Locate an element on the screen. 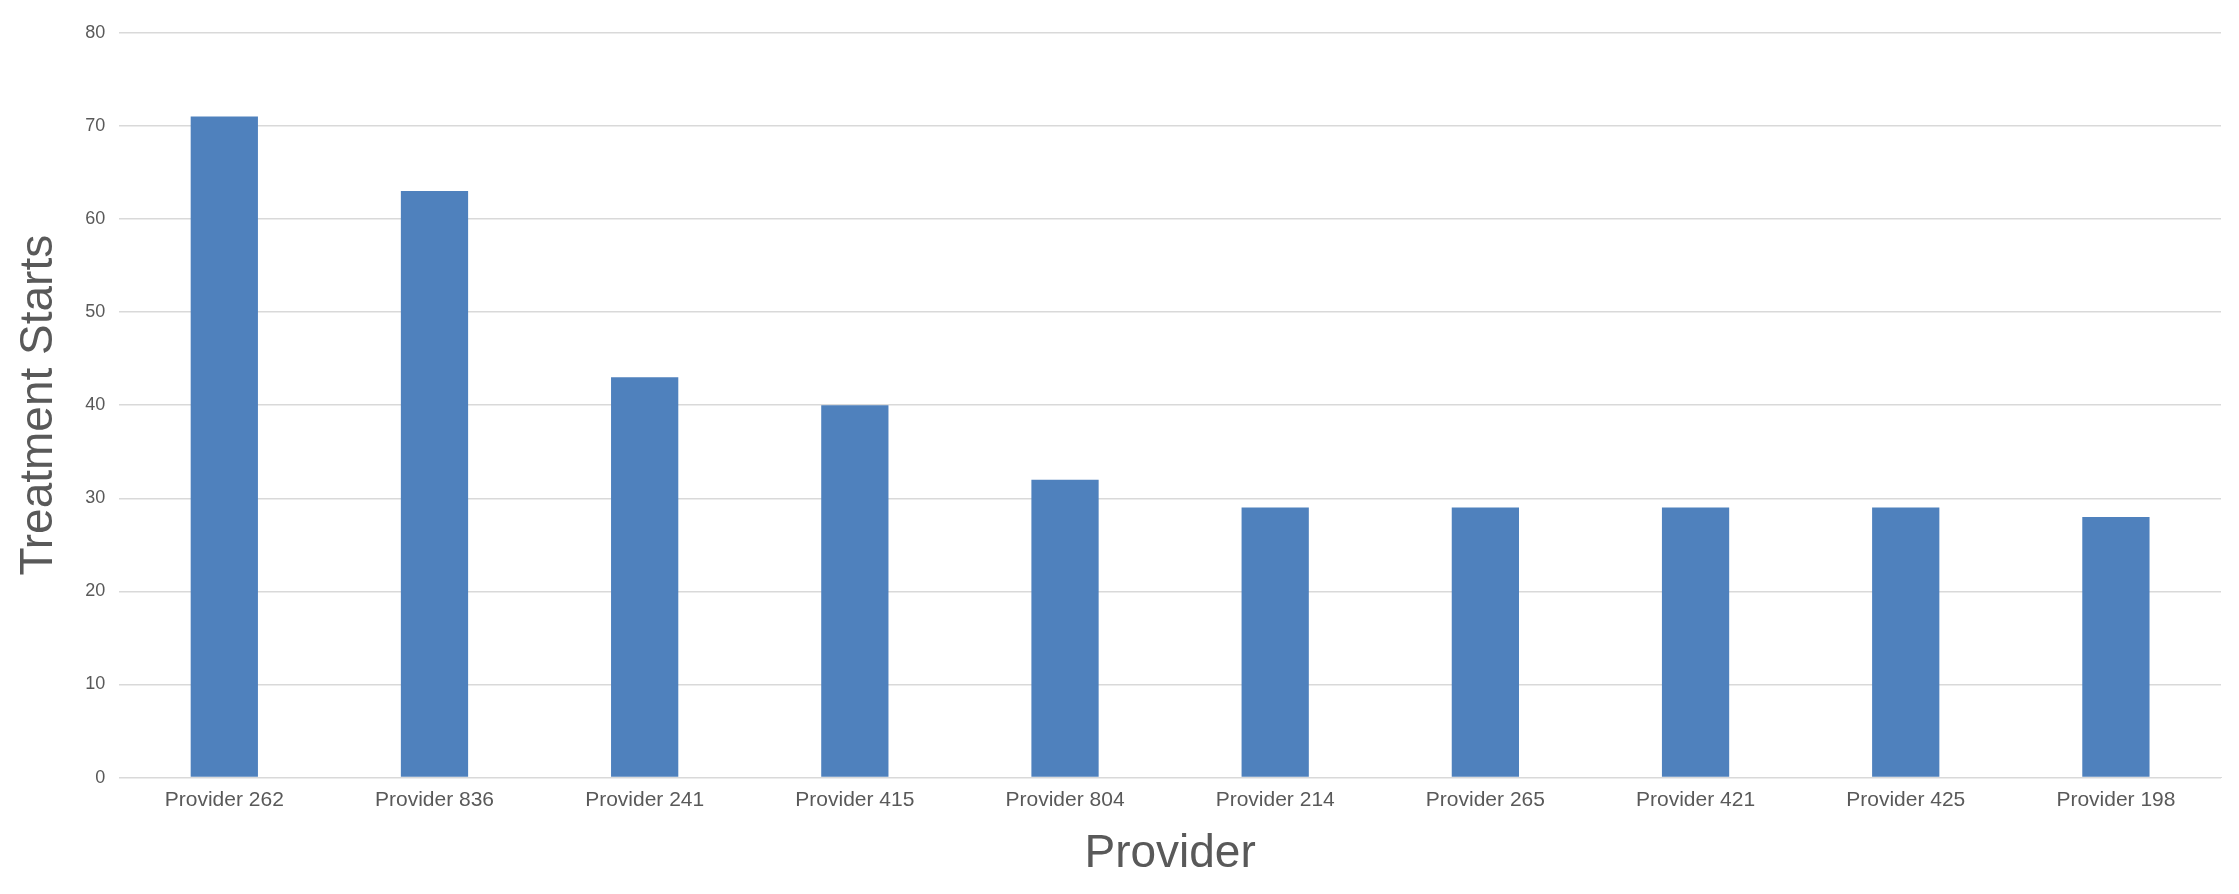 The image size is (2239, 894). x-tick-label: Provider 415 is located at coordinates (855, 798).